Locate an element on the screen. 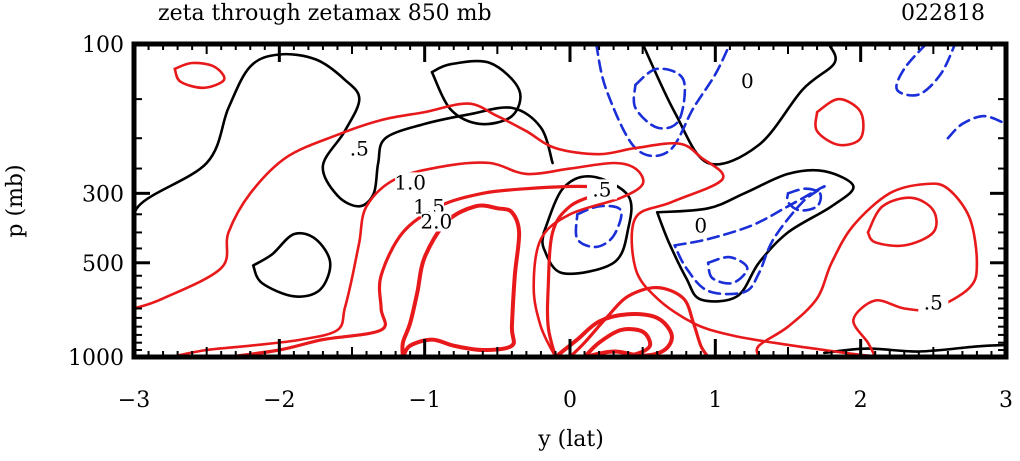  chart-title: zeta through zetamax 850 mb is located at coordinates (325, 13).